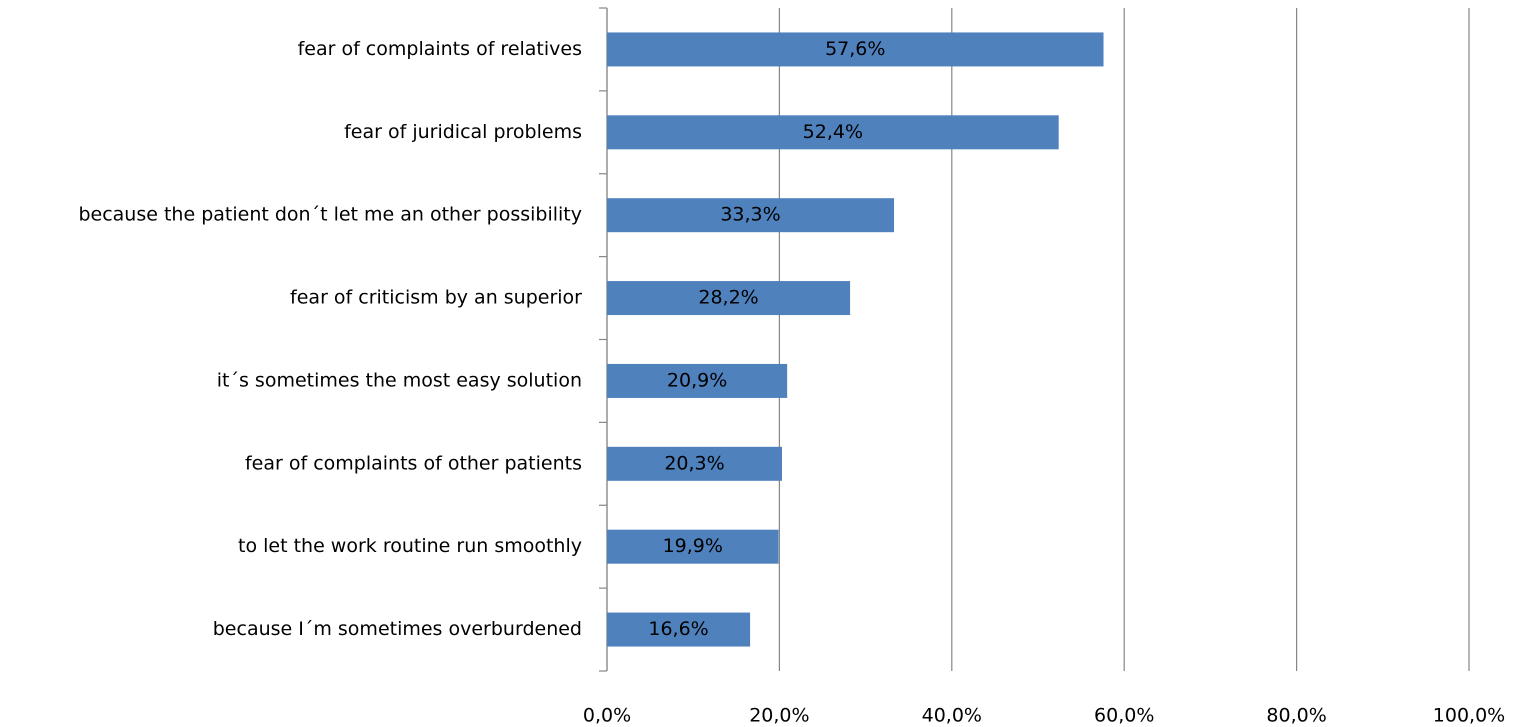  What do you see at coordinates (1296, 716) in the screenshot?
I see `x-tick-label: 80,0%` at bounding box center [1296, 716].